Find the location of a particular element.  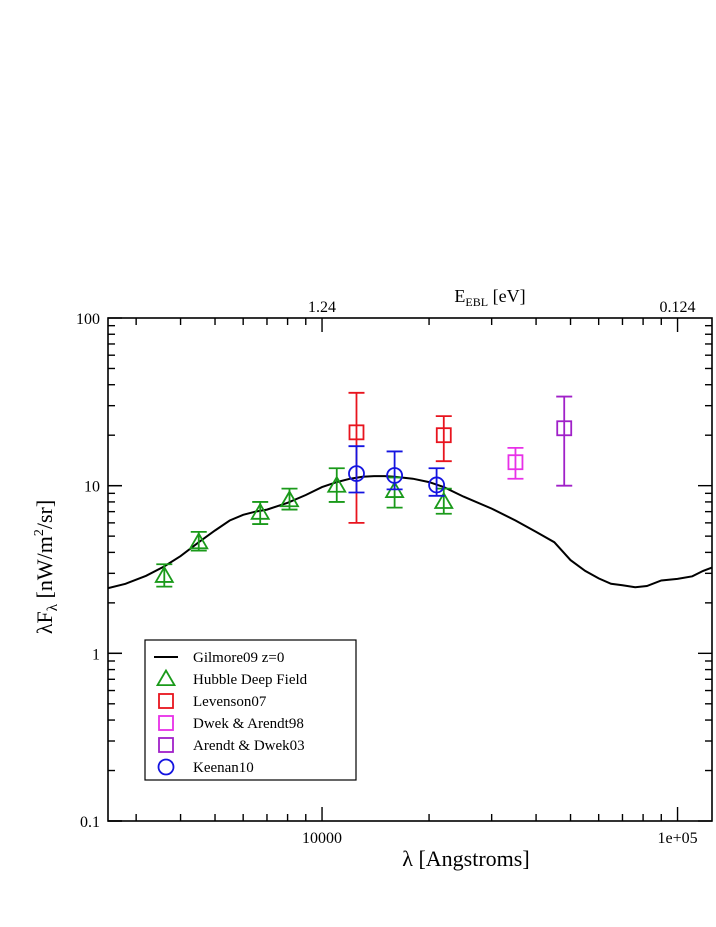

legend-label: Dwek & Arendt98 is located at coordinates (248, 724).